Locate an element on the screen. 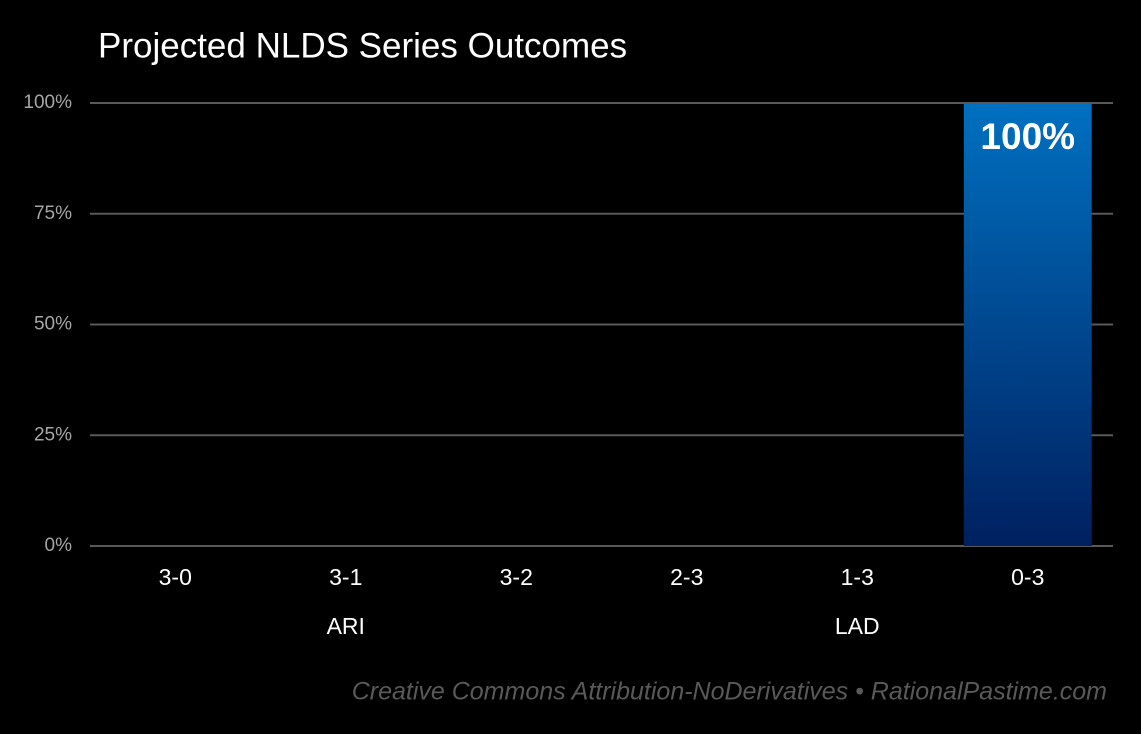 This screenshot has height=734, width=1141. chart-title: Projected NLDS Series Outcomes is located at coordinates (362, 45).